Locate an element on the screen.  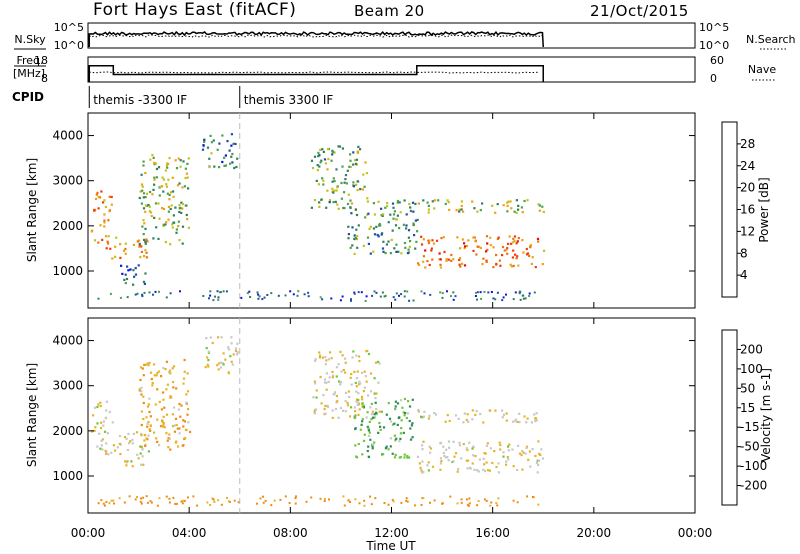
colorbar-tick-label: 24 is located at coordinates (747, 166).